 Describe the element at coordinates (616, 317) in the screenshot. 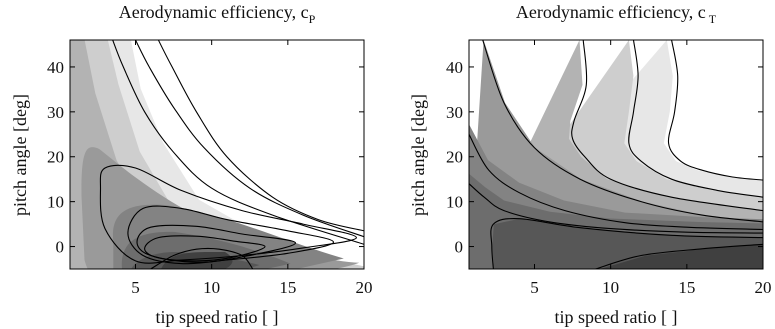

I see `chart-right-xlabel: tip speed ratio [ ]` at that location.